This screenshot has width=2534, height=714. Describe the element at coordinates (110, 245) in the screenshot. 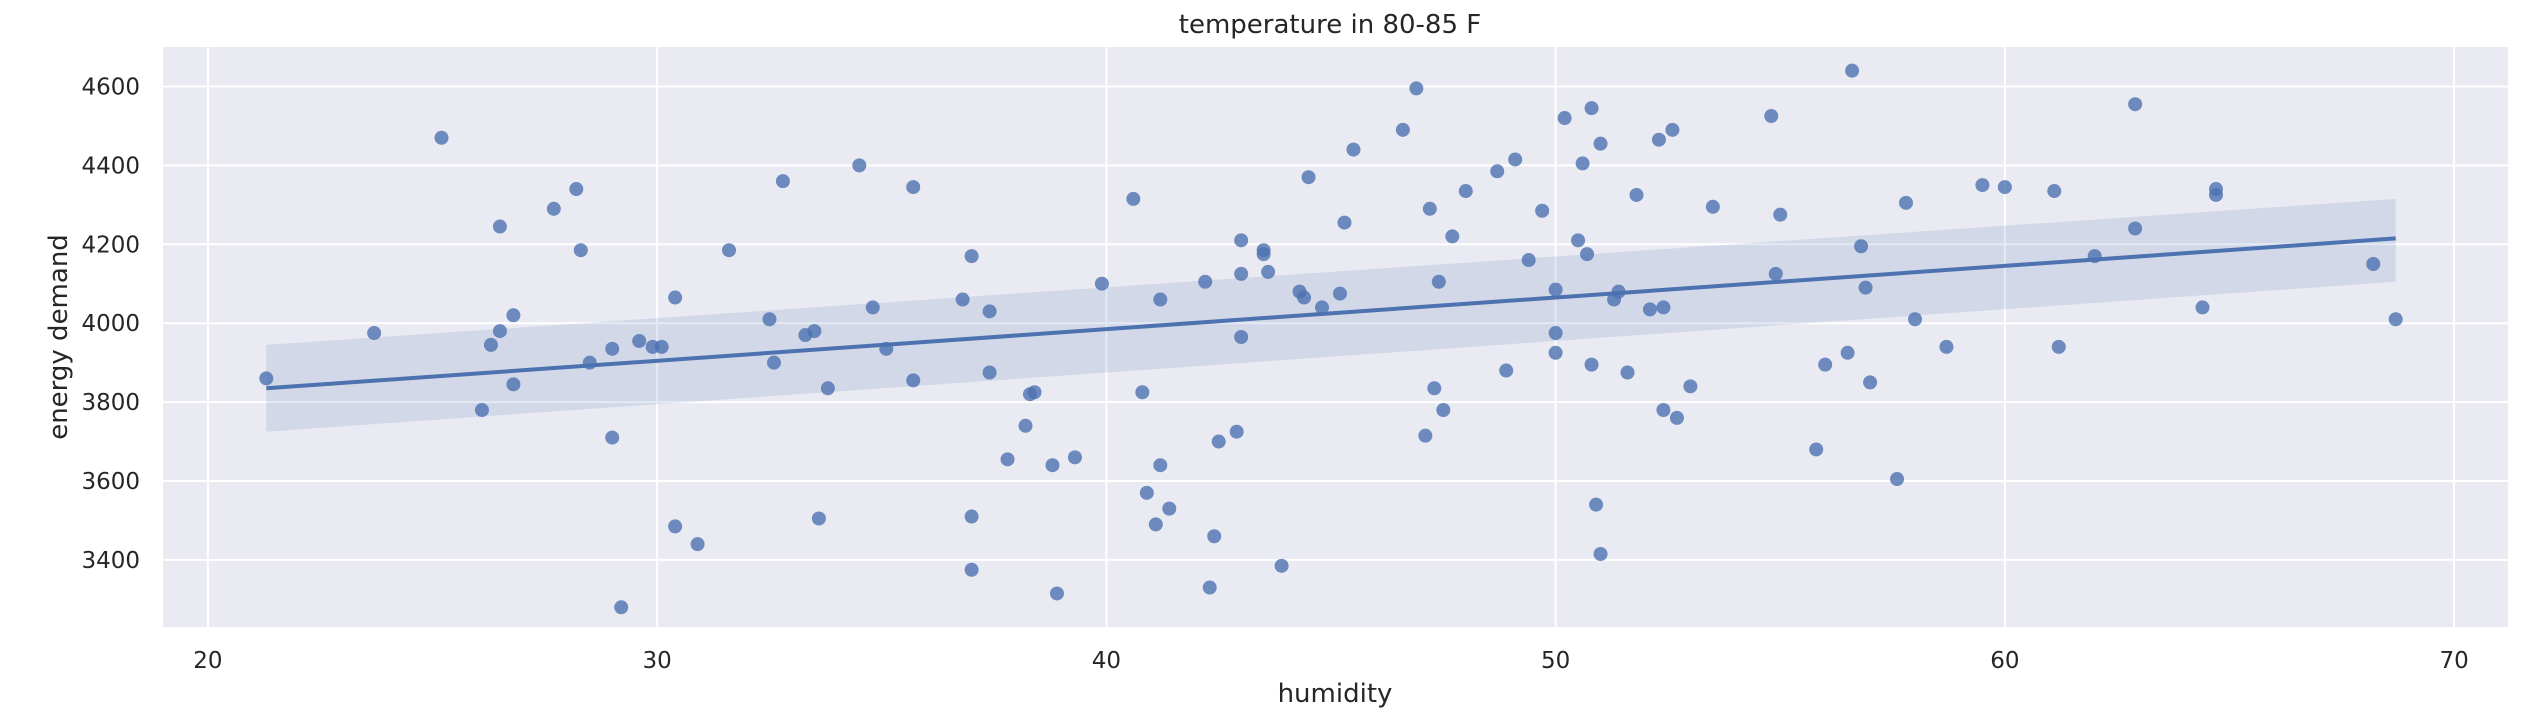

I see `y-tick-label: 4200` at that location.